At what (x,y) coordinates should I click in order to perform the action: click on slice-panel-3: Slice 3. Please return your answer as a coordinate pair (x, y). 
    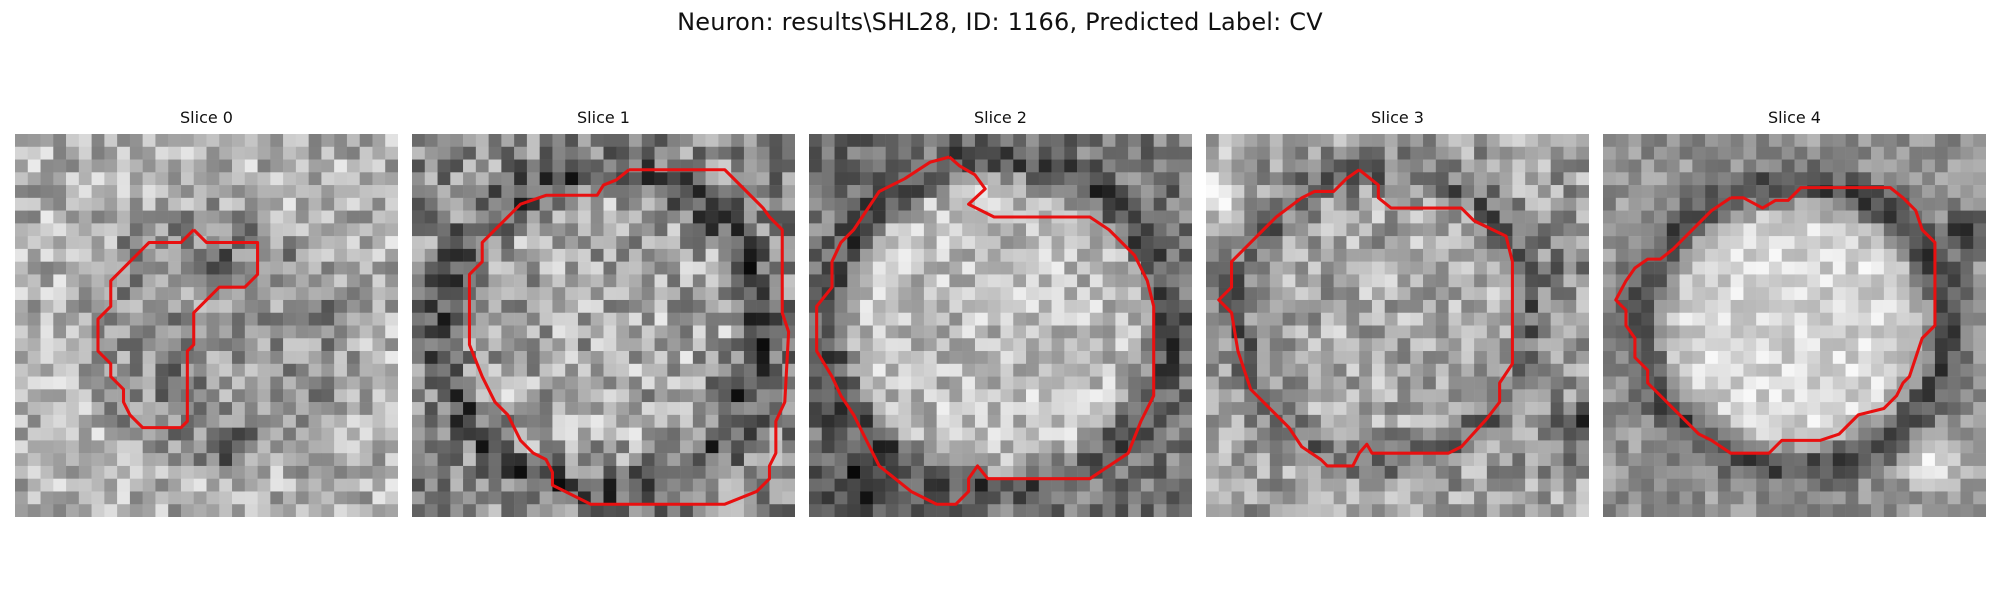
    Looking at the image, I should click on (1397, 314).